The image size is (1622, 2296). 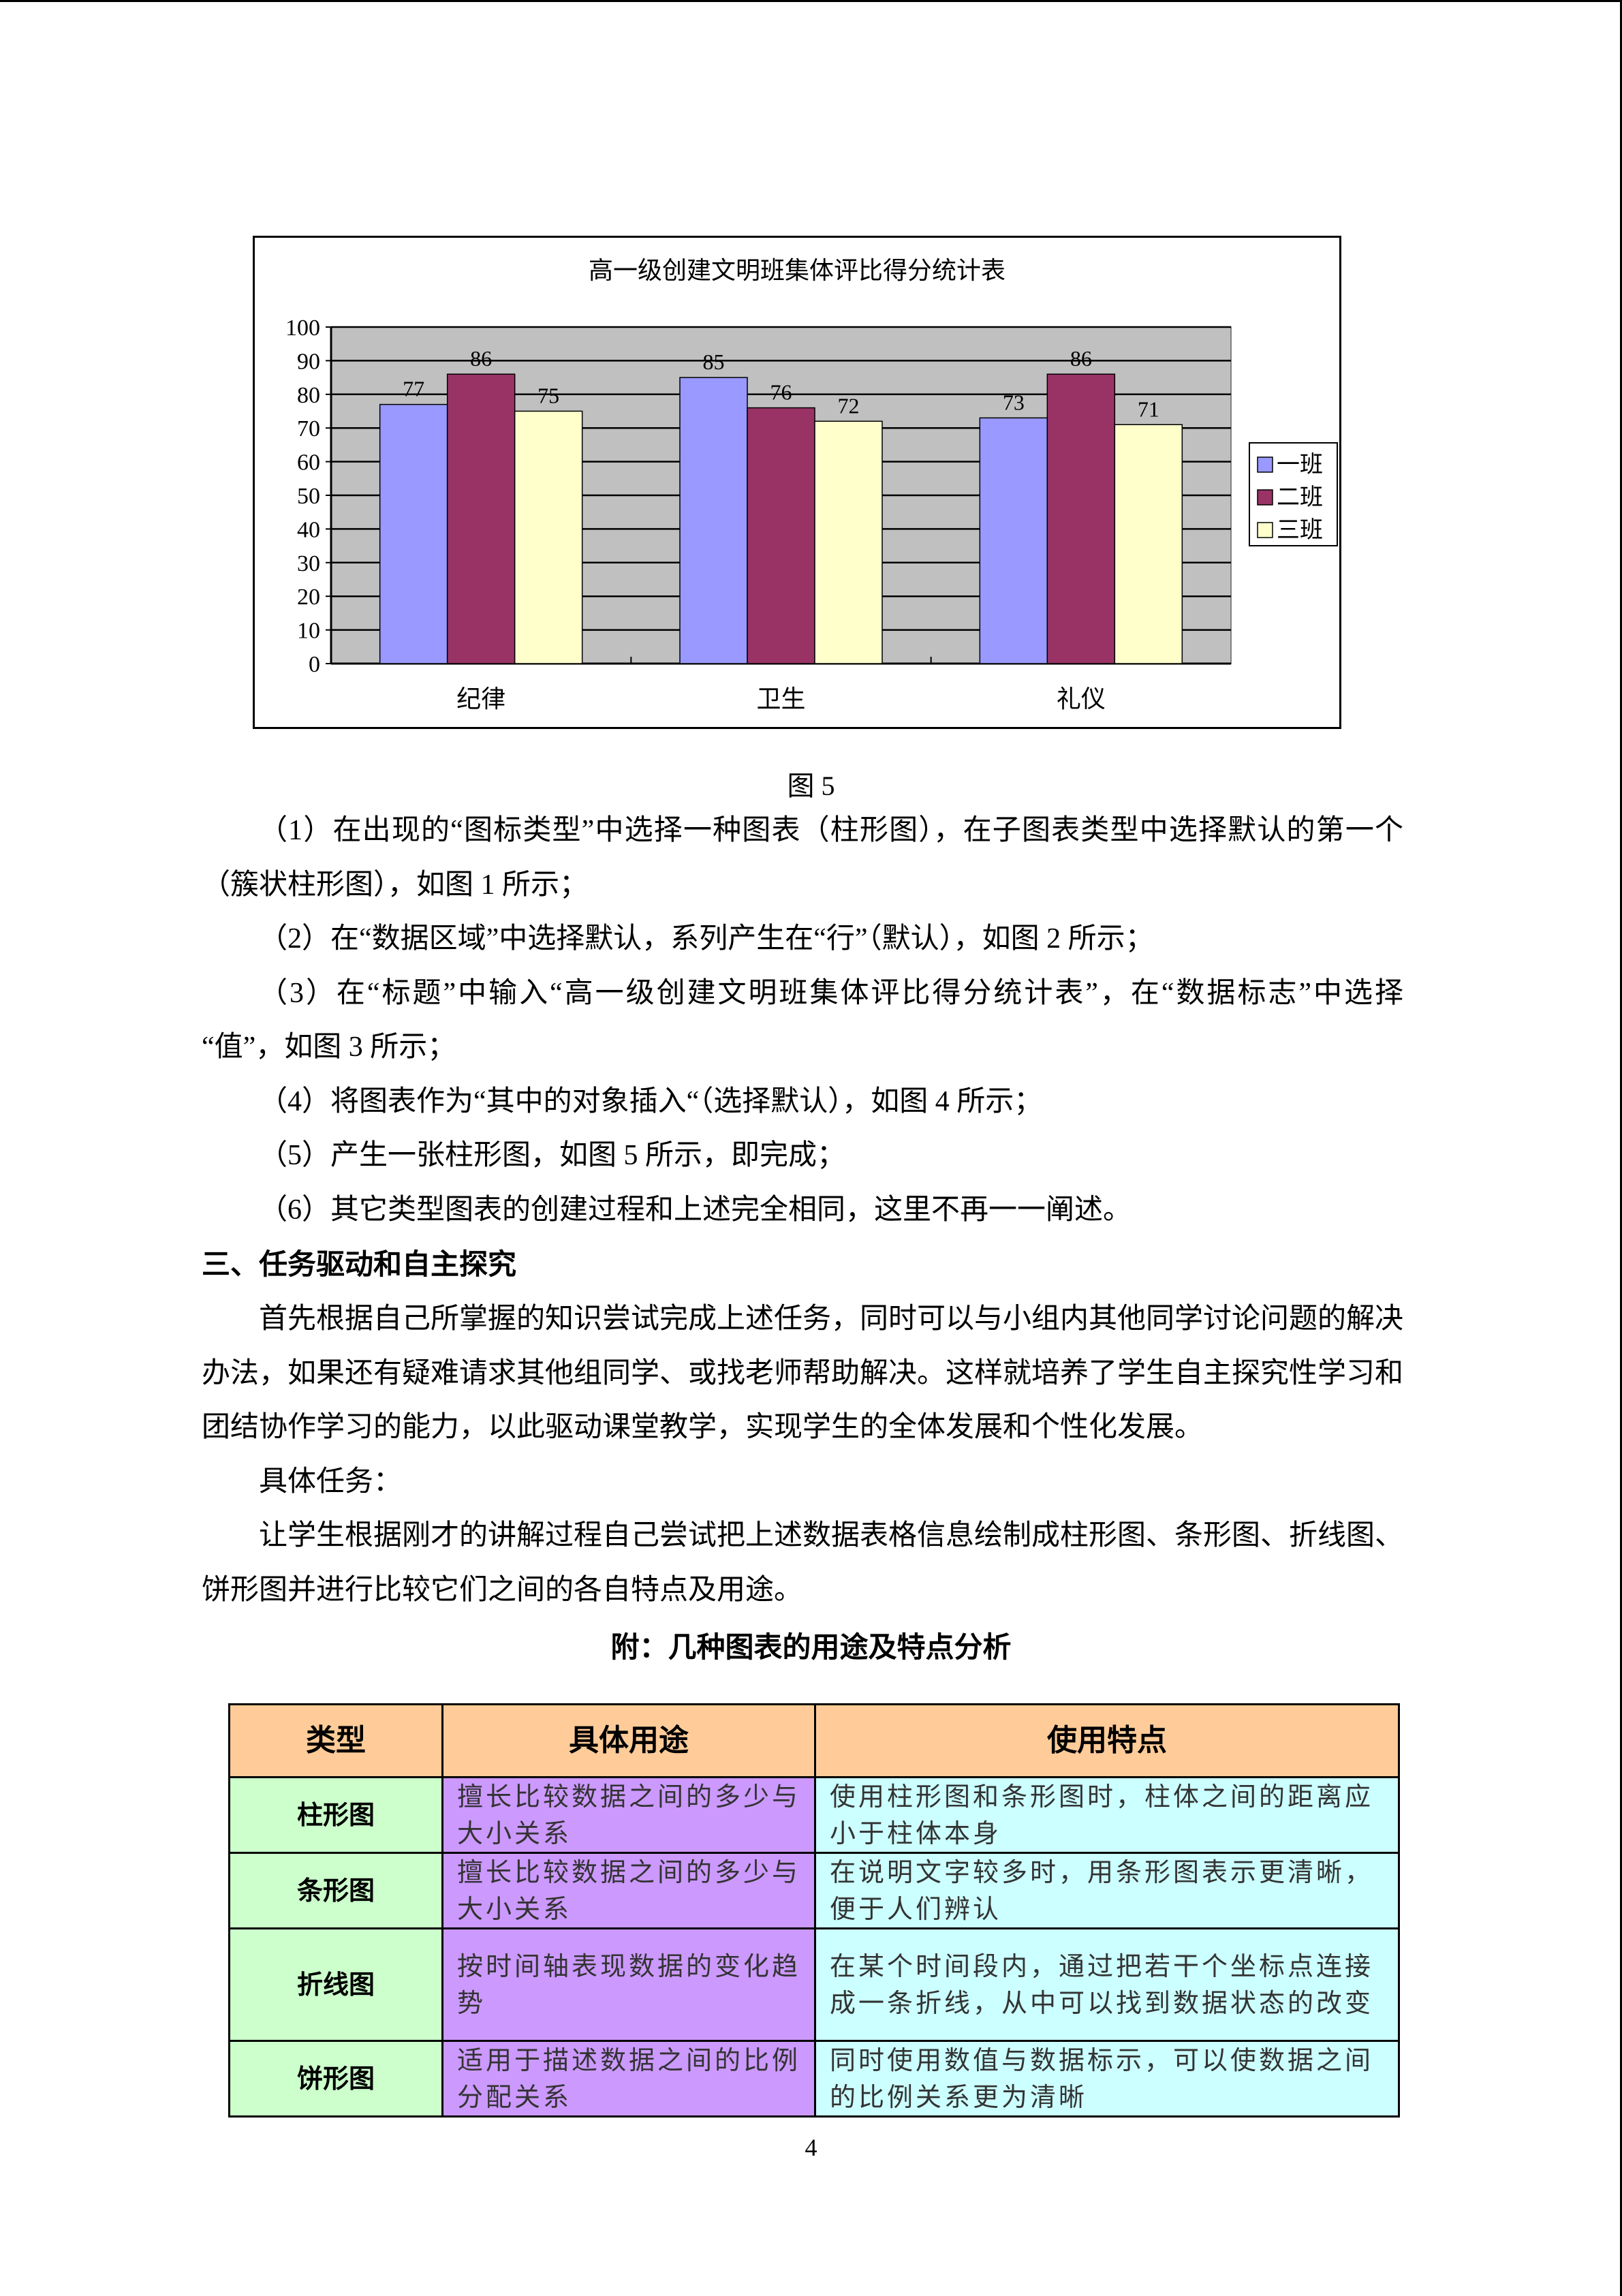 What do you see at coordinates (502, 1590) in the screenshot?
I see `text-line: 饼形图并进行比较它们之间的各自特点及用途。` at bounding box center [502, 1590].